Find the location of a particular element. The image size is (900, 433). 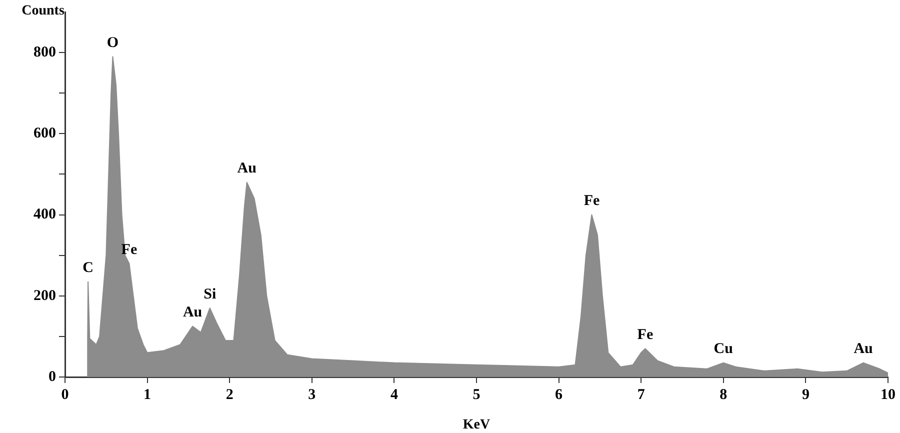

x-axis-title: KeV is located at coordinates (476, 425).